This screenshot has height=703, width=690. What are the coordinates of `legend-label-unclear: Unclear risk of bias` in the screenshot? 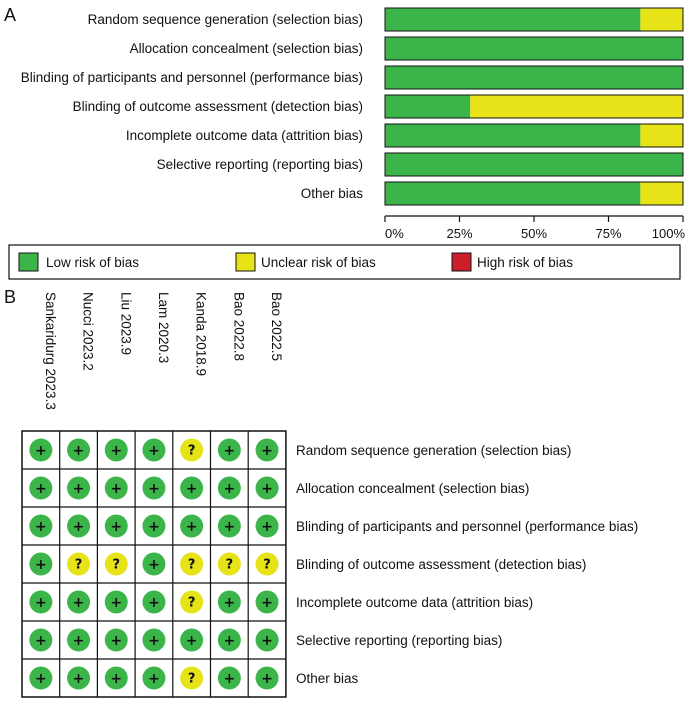 It's located at (318, 262).